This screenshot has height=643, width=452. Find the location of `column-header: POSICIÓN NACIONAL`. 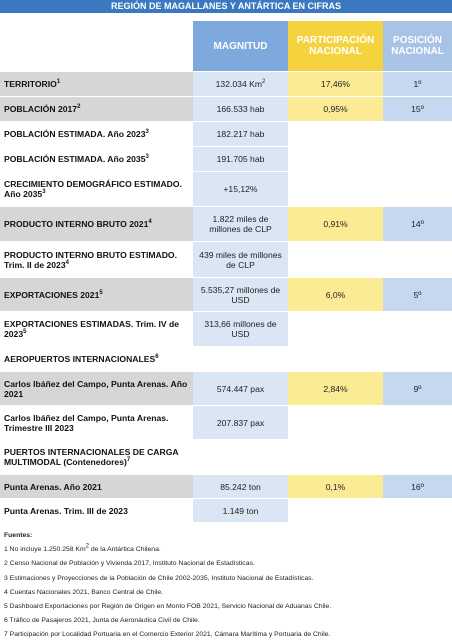

column-header: POSICIÓN NACIONAL is located at coordinates (417, 46).